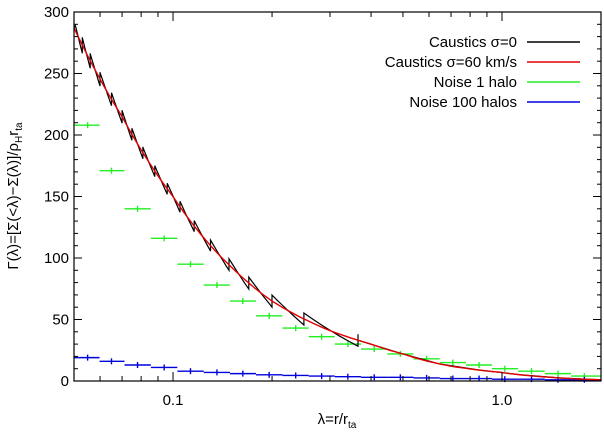  What do you see at coordinates (463, 102) in the screenshot?
I see `legend-noise-100-halos-label: Noise 100 halos` at bounding box center [463, 102].